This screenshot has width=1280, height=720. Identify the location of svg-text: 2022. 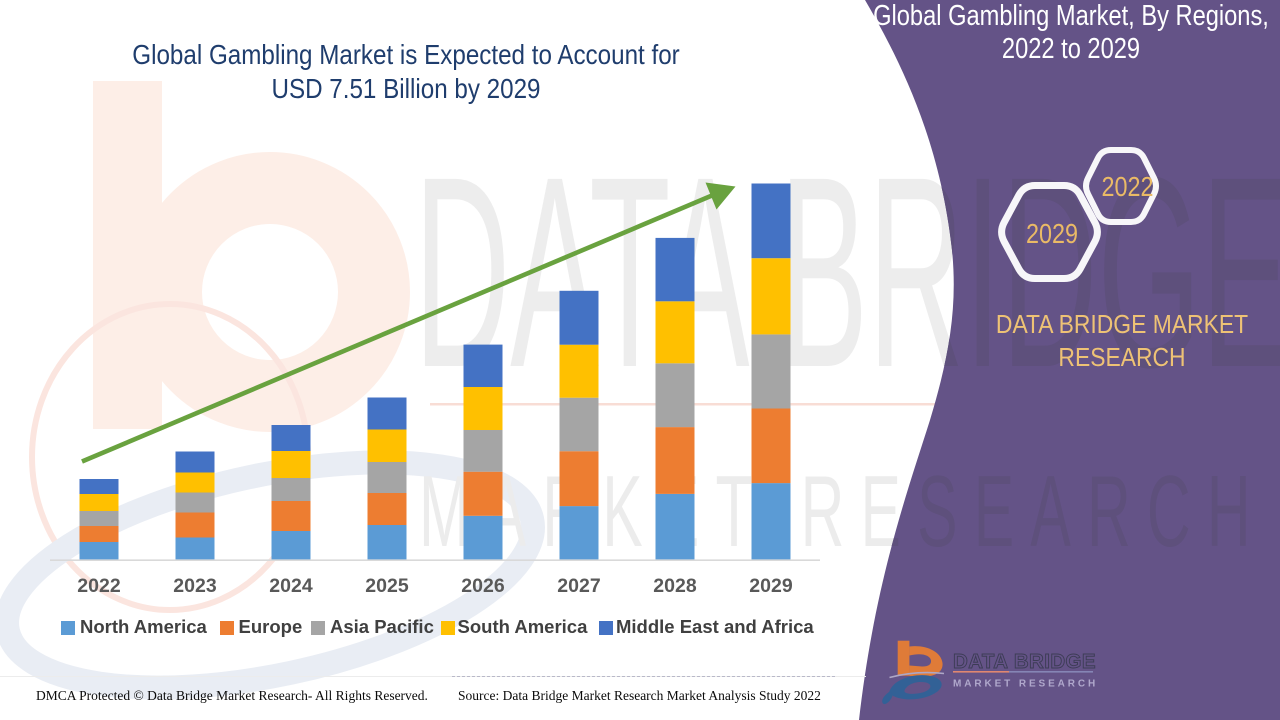
(1128, 186).